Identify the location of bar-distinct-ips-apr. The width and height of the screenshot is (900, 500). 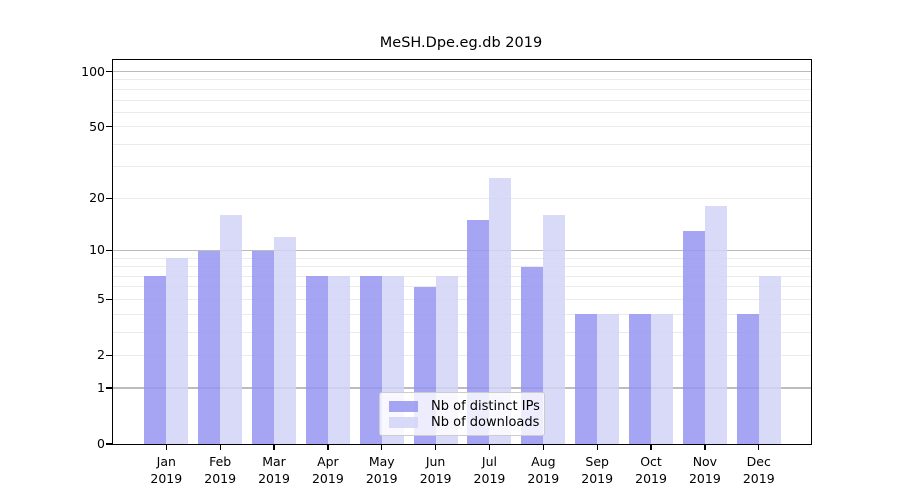
(316, 360).